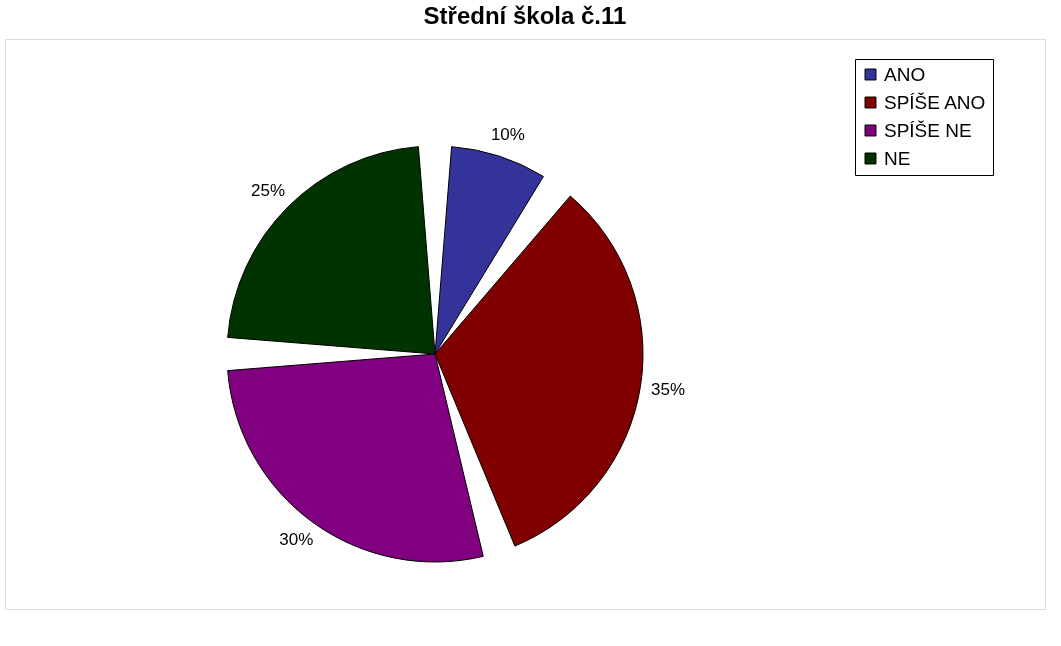  What do you see at coordinates (296, 540) in the screenshot?
I see `data-label: 30%` at bounding box center [296, 540].